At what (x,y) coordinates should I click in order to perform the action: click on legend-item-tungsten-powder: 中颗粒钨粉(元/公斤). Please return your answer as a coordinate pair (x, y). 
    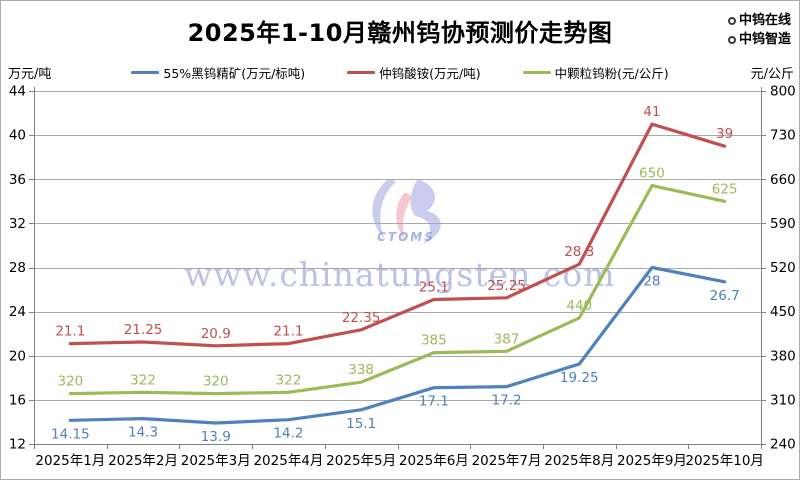
    Looking at the image, I should click on (595, 72).